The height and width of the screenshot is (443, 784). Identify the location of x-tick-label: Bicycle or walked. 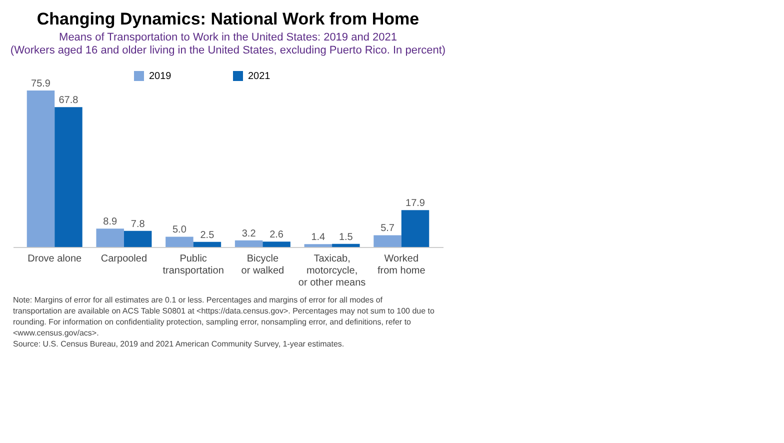
(262, 265).